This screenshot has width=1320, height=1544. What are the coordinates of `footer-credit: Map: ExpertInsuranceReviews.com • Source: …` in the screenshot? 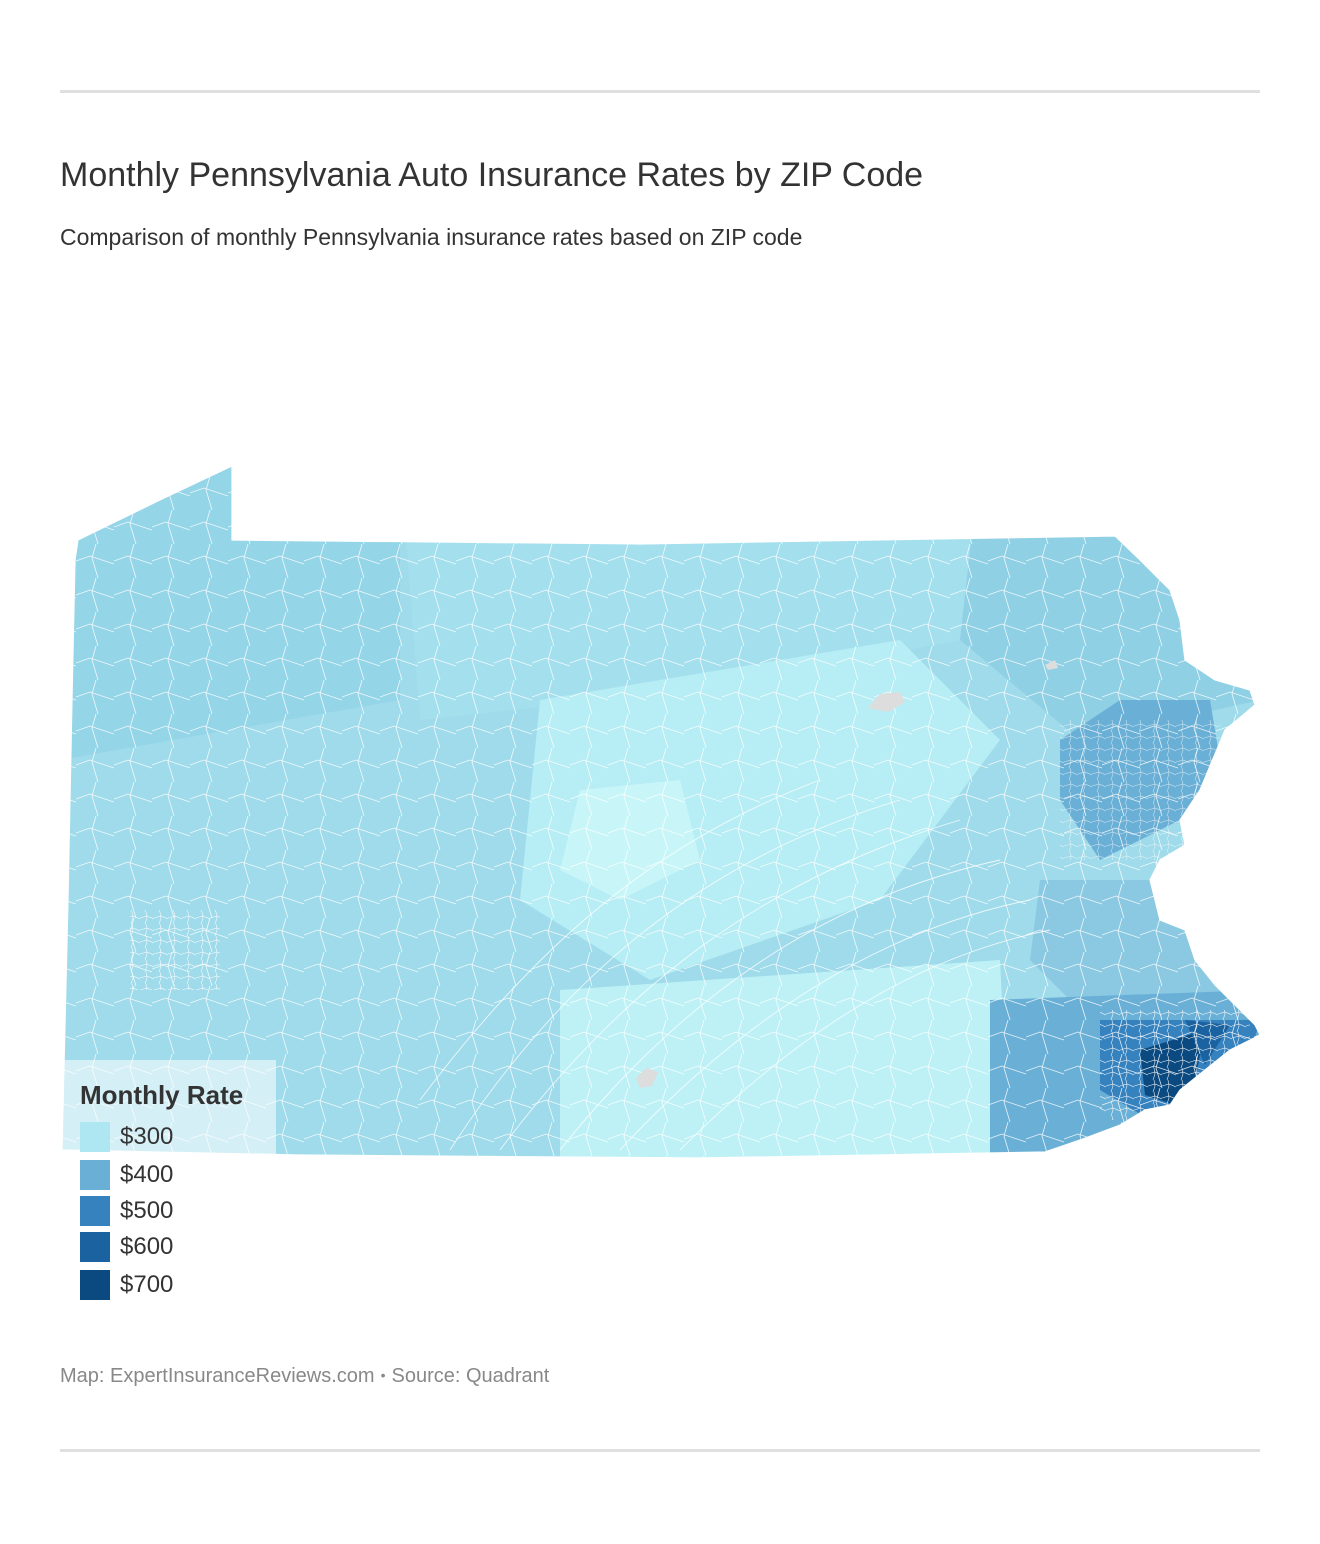 It's located at (304, 1376).